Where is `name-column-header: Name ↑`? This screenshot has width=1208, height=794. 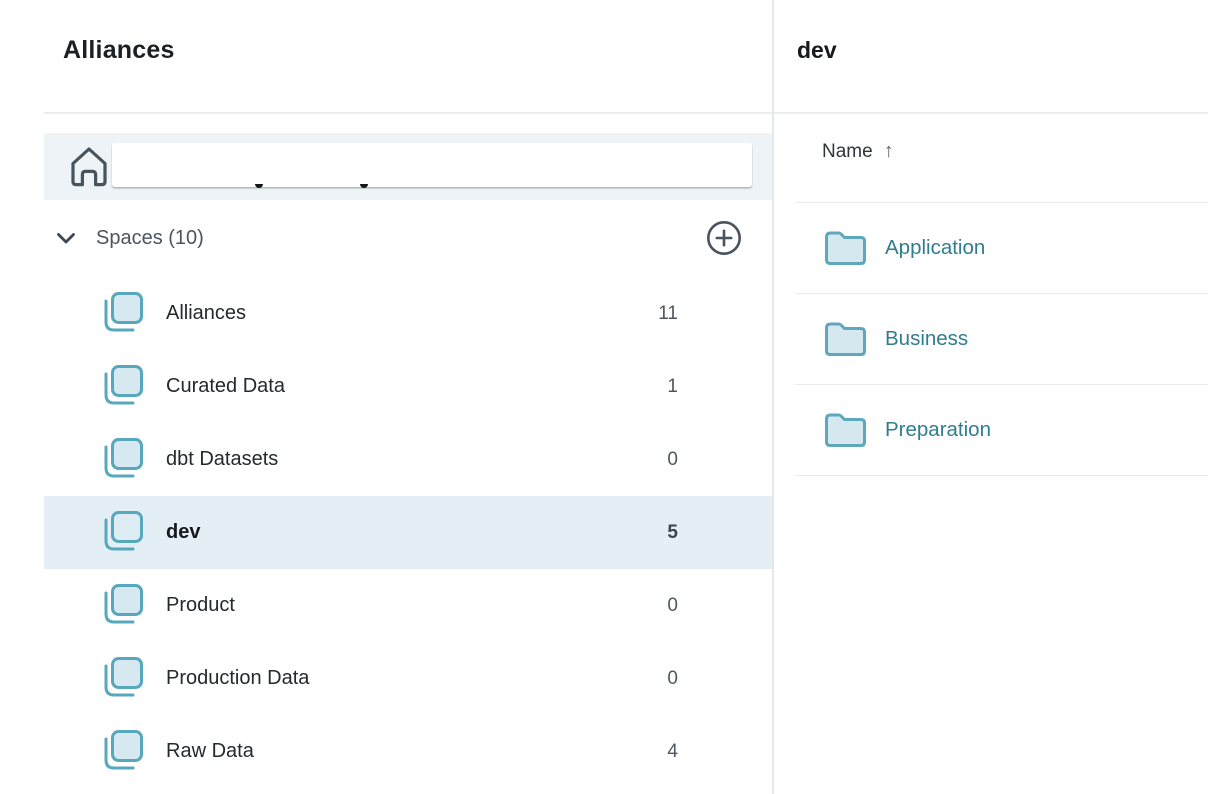
name-column-header: Name ↑ is located at coordinates (858, 151).